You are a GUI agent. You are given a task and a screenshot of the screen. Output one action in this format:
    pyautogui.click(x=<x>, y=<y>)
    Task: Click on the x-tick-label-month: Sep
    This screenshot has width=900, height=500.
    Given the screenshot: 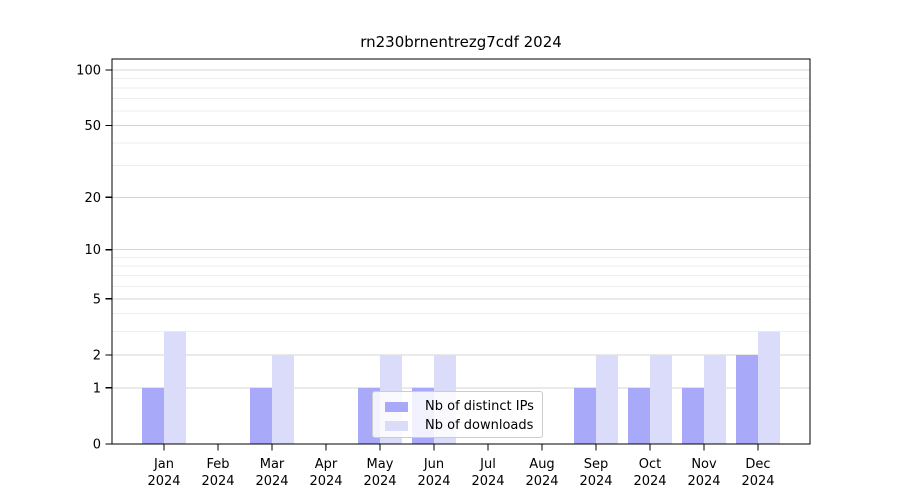 What is the action you would take?
    pyautogui.click(x=596, y=464)
    